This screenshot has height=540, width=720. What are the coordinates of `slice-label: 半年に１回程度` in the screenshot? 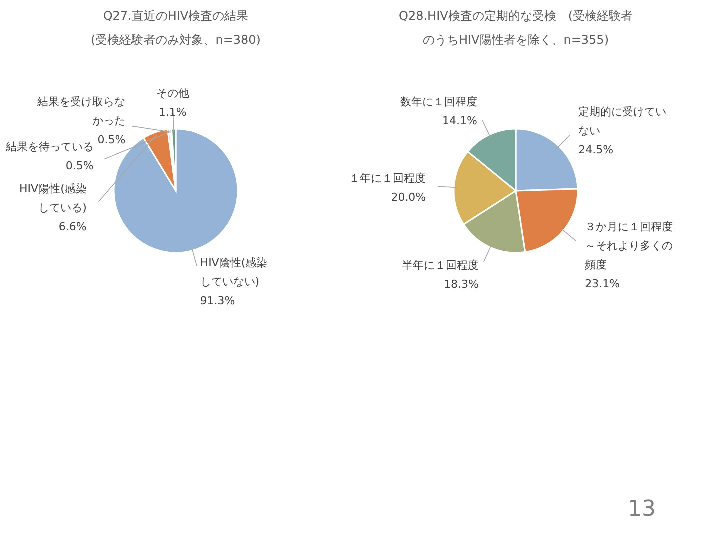 It's located at (440, 265).